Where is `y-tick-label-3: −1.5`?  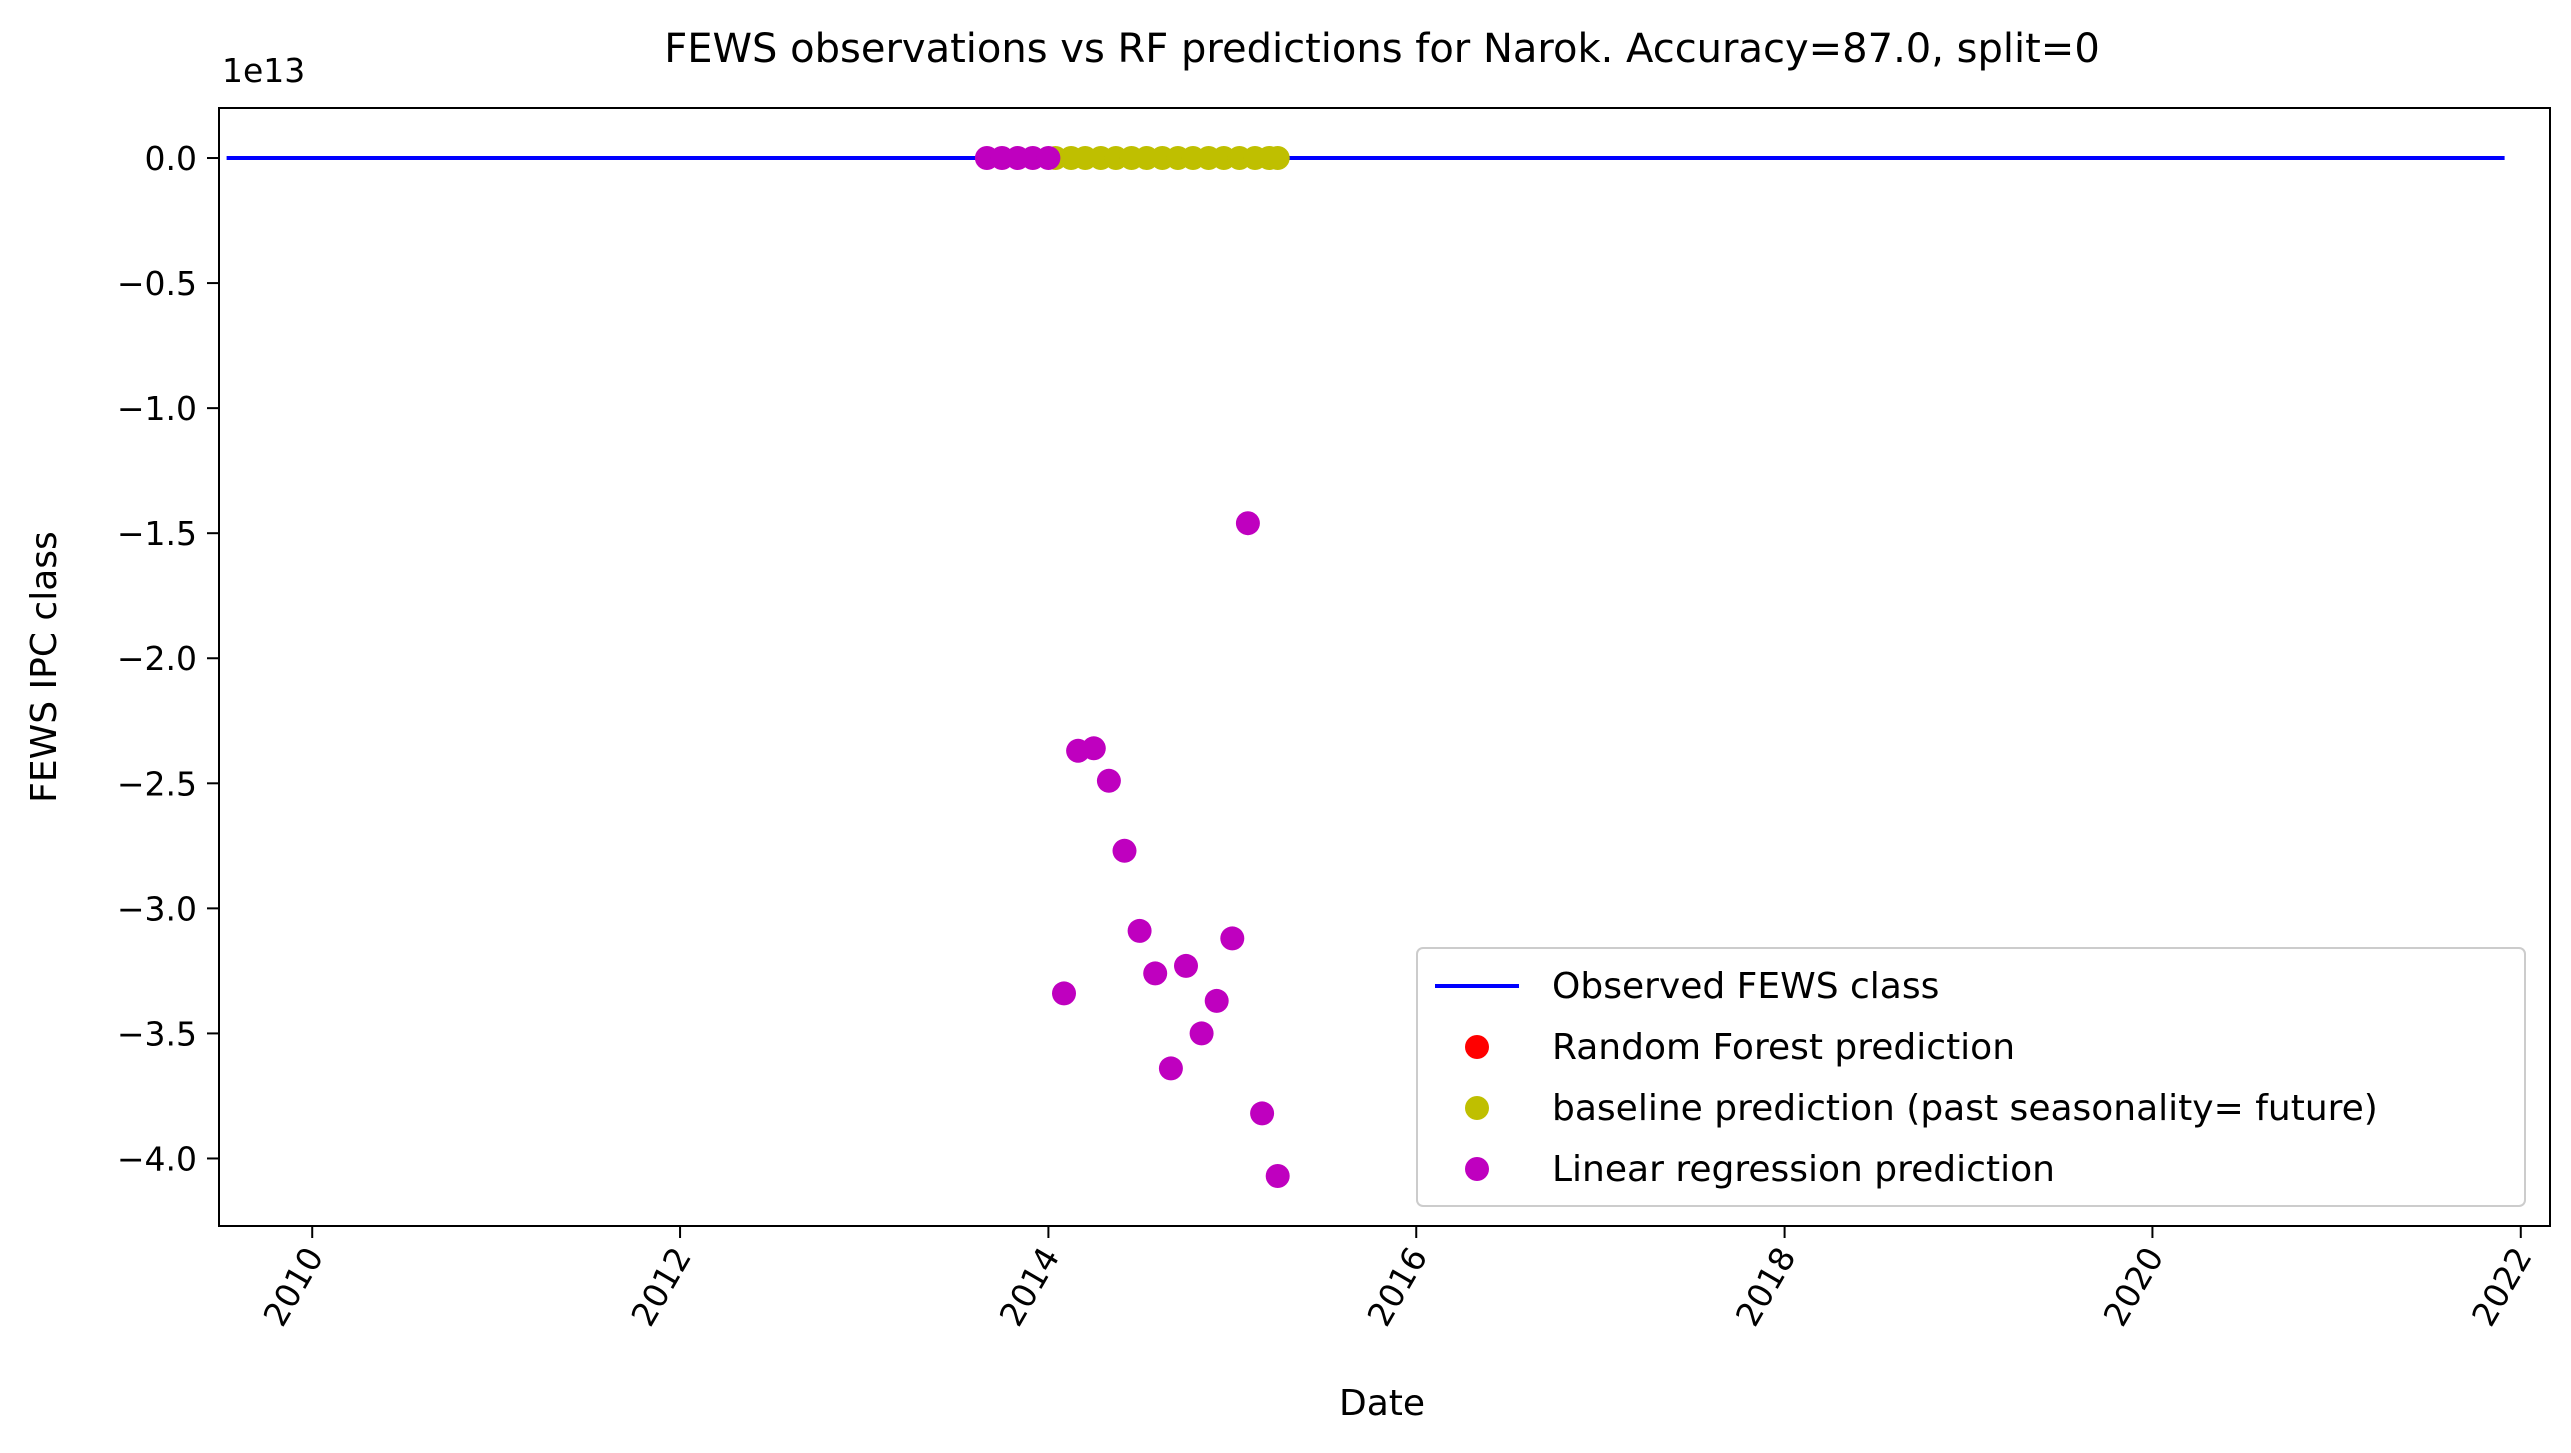
y-tick-label-3: −1.5 is located at coordinates (157, 533).